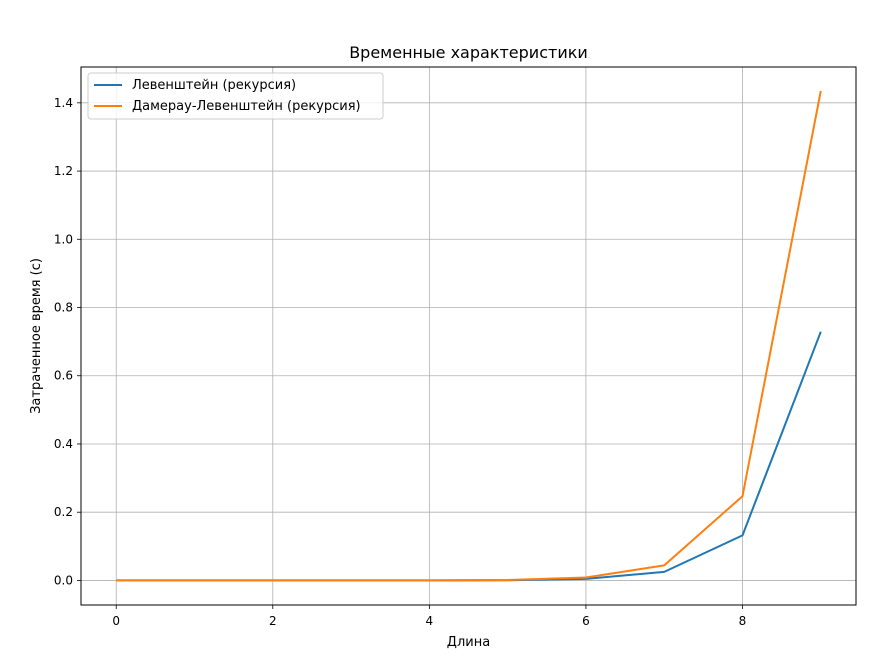 The image size is (896, 666). What do you see at coordinates (63, 512) in the screenshot?
I see `y-tick-label: 0.2` at bounding box center [63, 512].